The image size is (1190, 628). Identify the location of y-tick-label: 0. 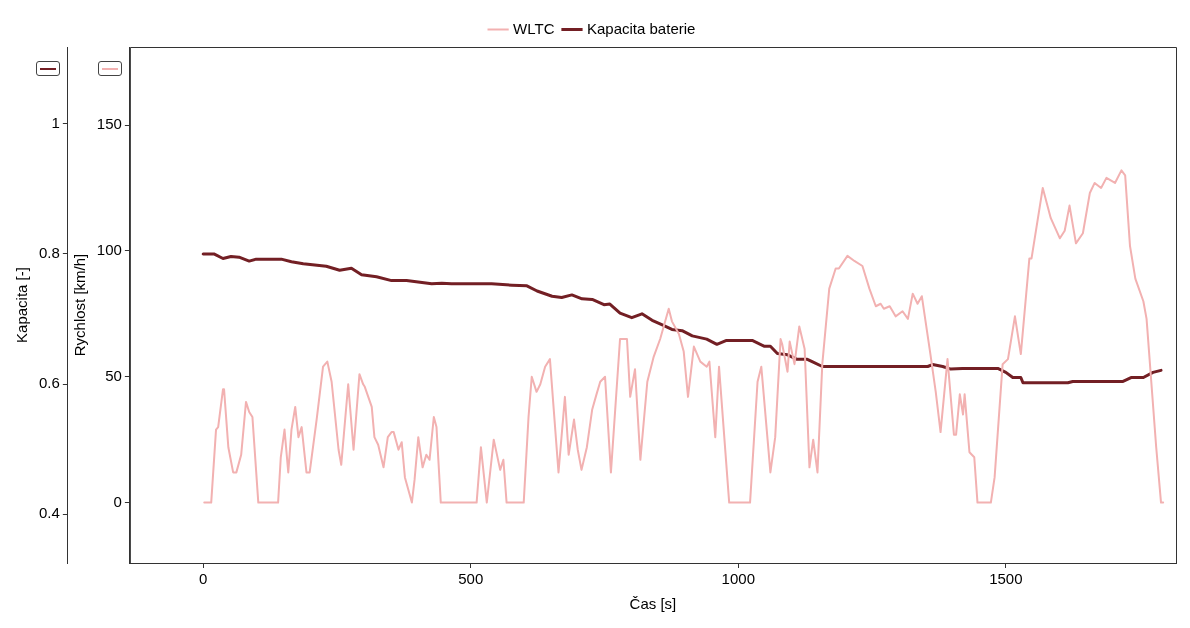
(117, 501).